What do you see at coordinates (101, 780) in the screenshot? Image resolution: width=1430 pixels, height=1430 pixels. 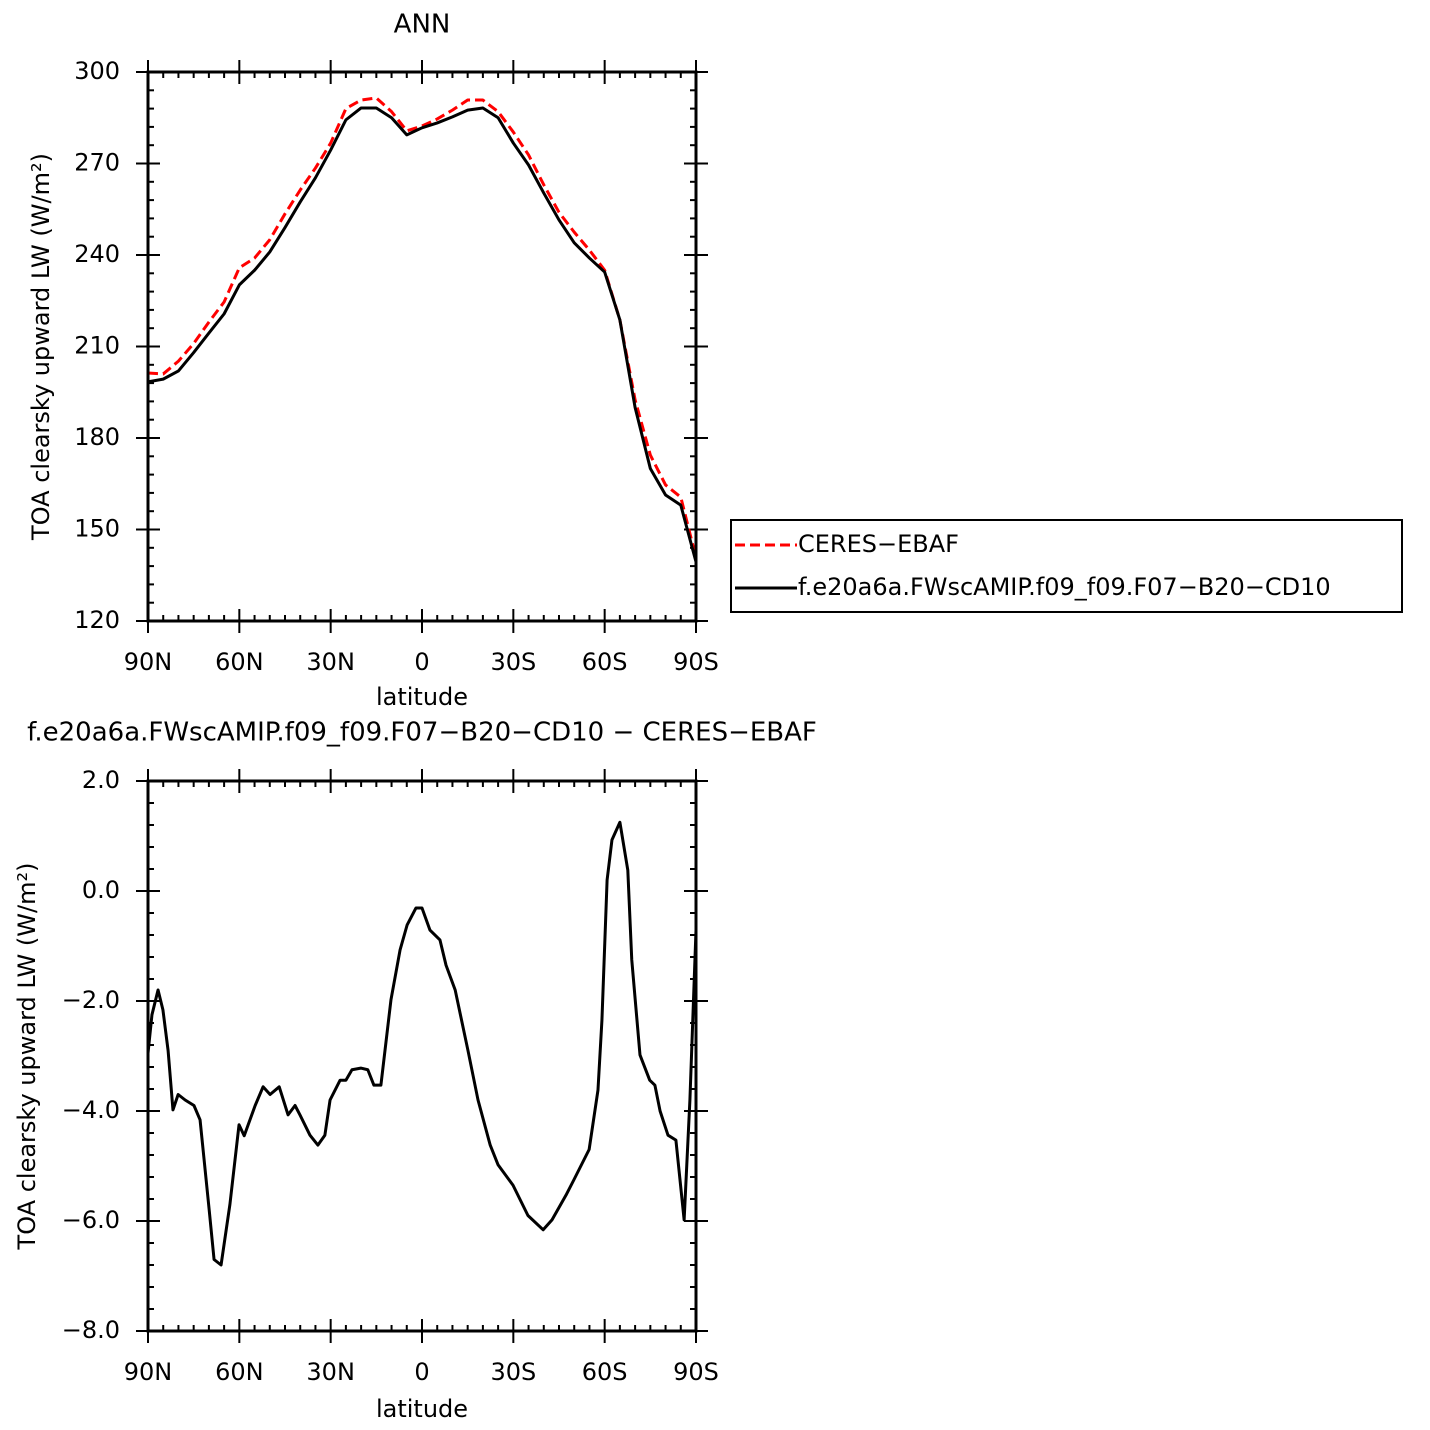 I see `y-tick-label: 2.0` at bounding box center [101, 780].